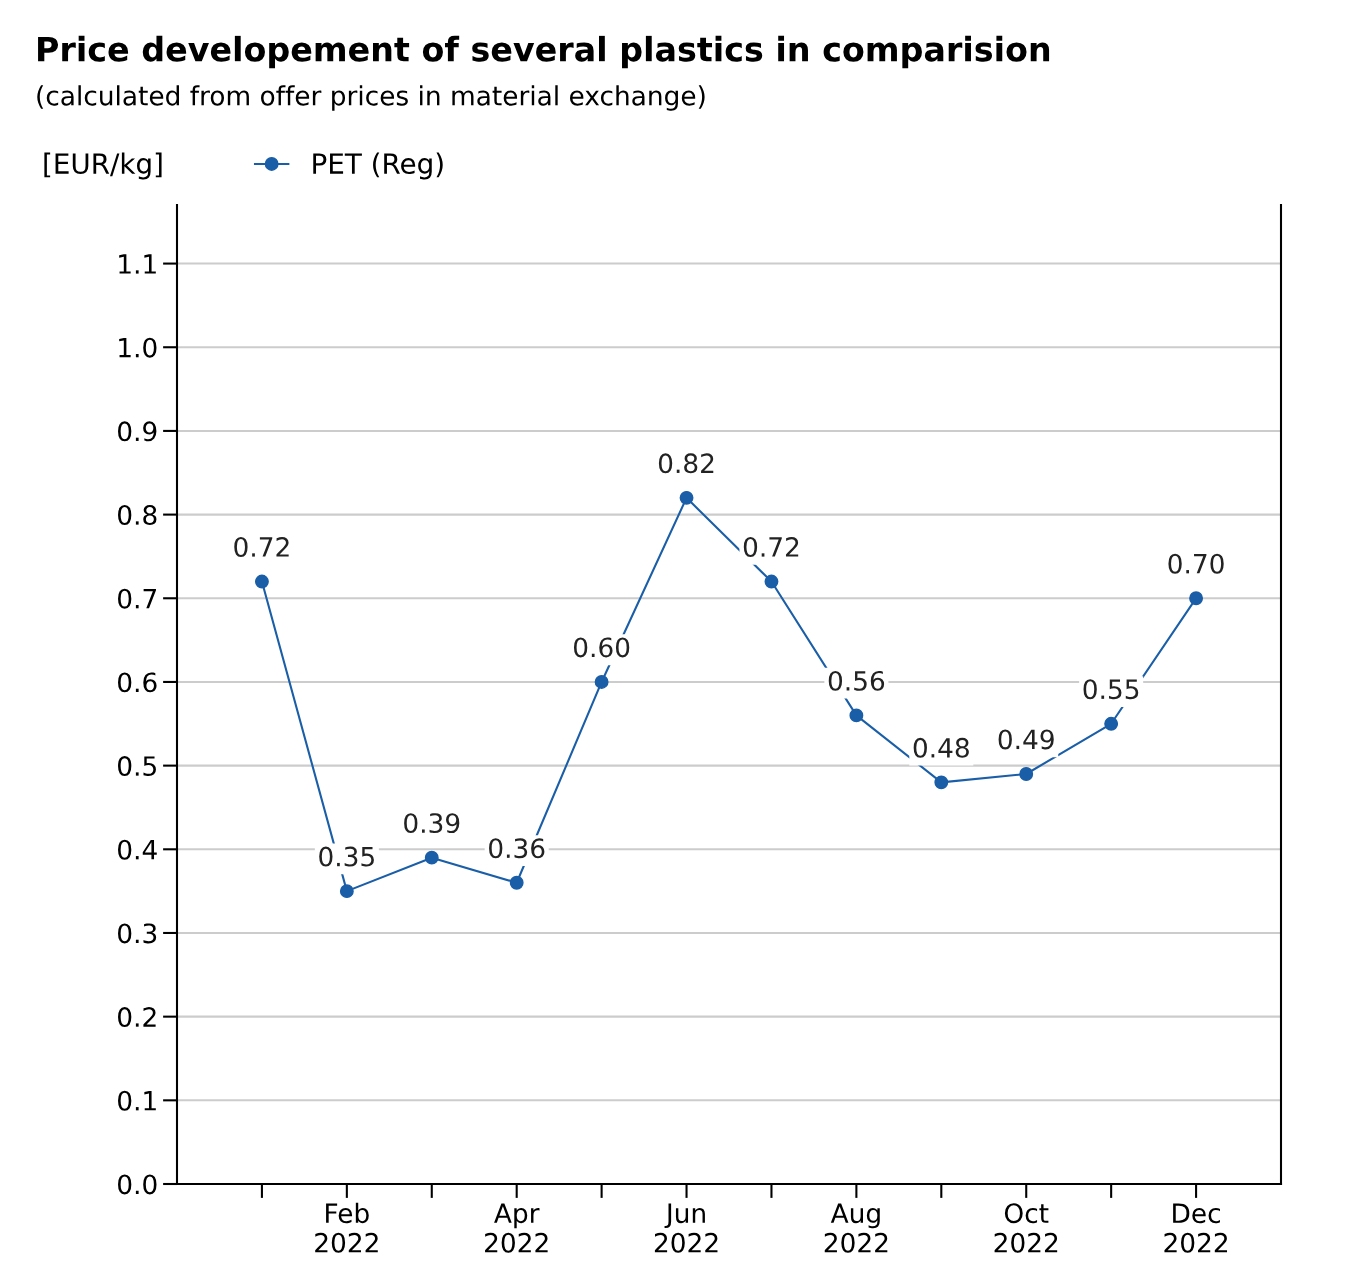 The width and height of the screenshot is (1348, 1288). Describe the element at coordinates (1196, 563) in the screenshot. I see `data-label: 0.70` at that location.